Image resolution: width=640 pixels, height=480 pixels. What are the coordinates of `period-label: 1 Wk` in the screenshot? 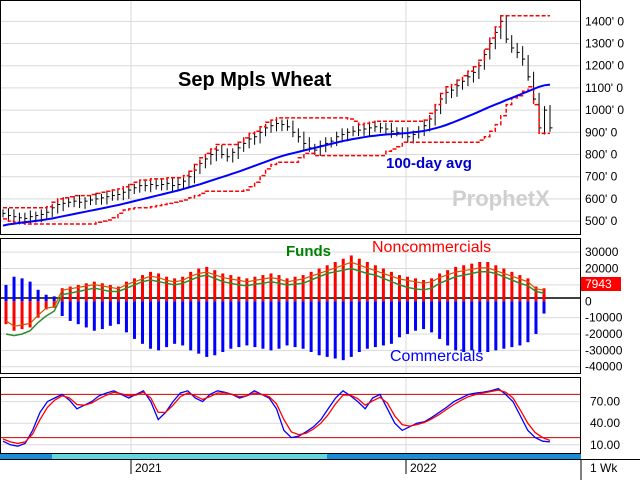 It's located at (604, 468).